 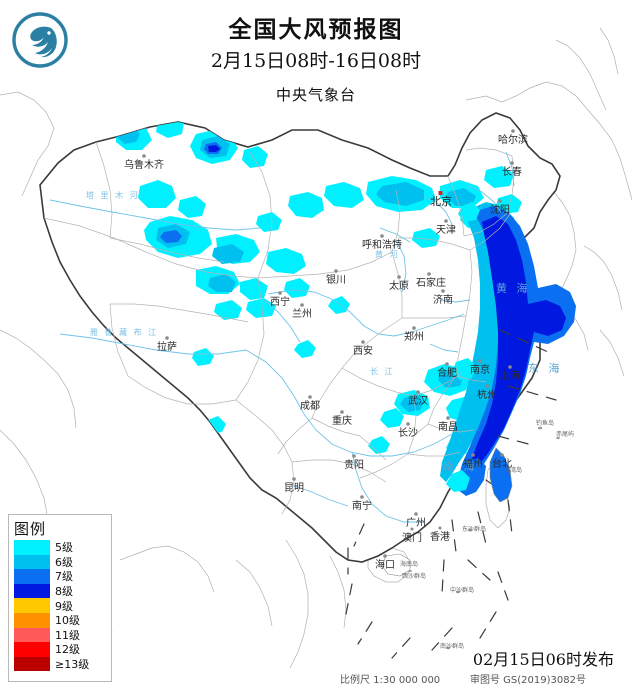 I want to click on city-label: 北京, so click(x=441, y=201).